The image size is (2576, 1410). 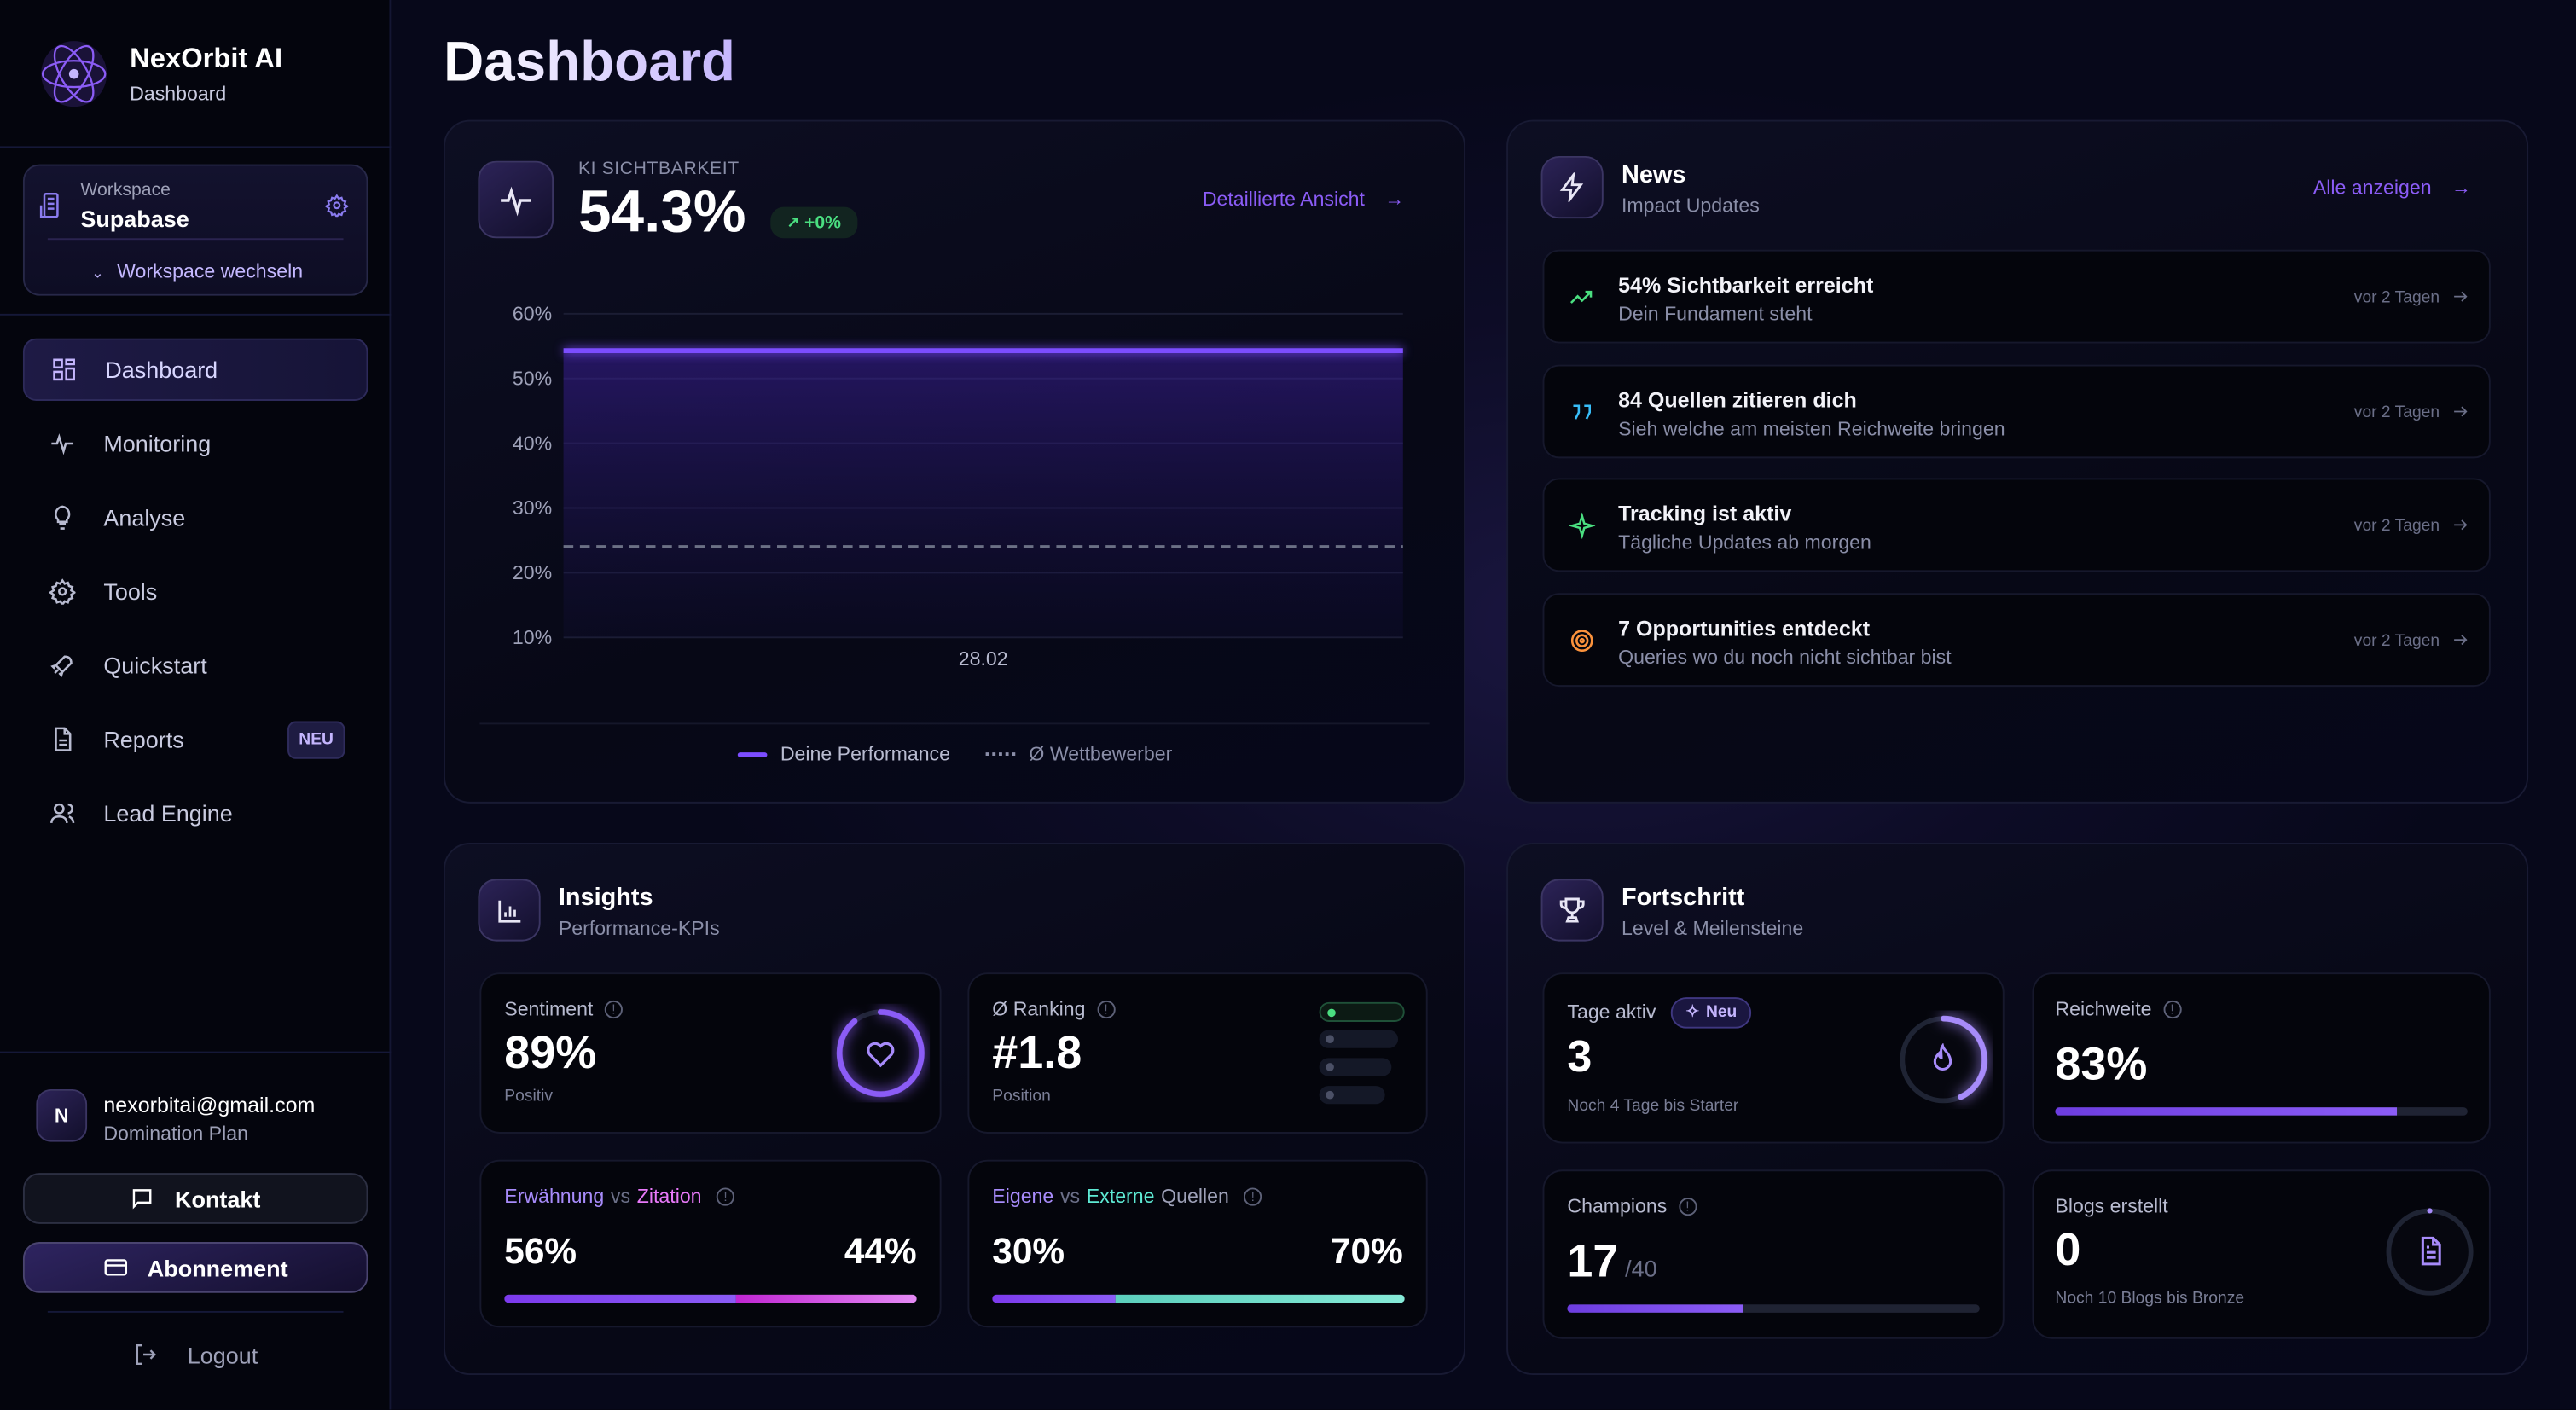 I want to click on sidebar-item-monitoring: Monitoring, so click(x=195, y=443).